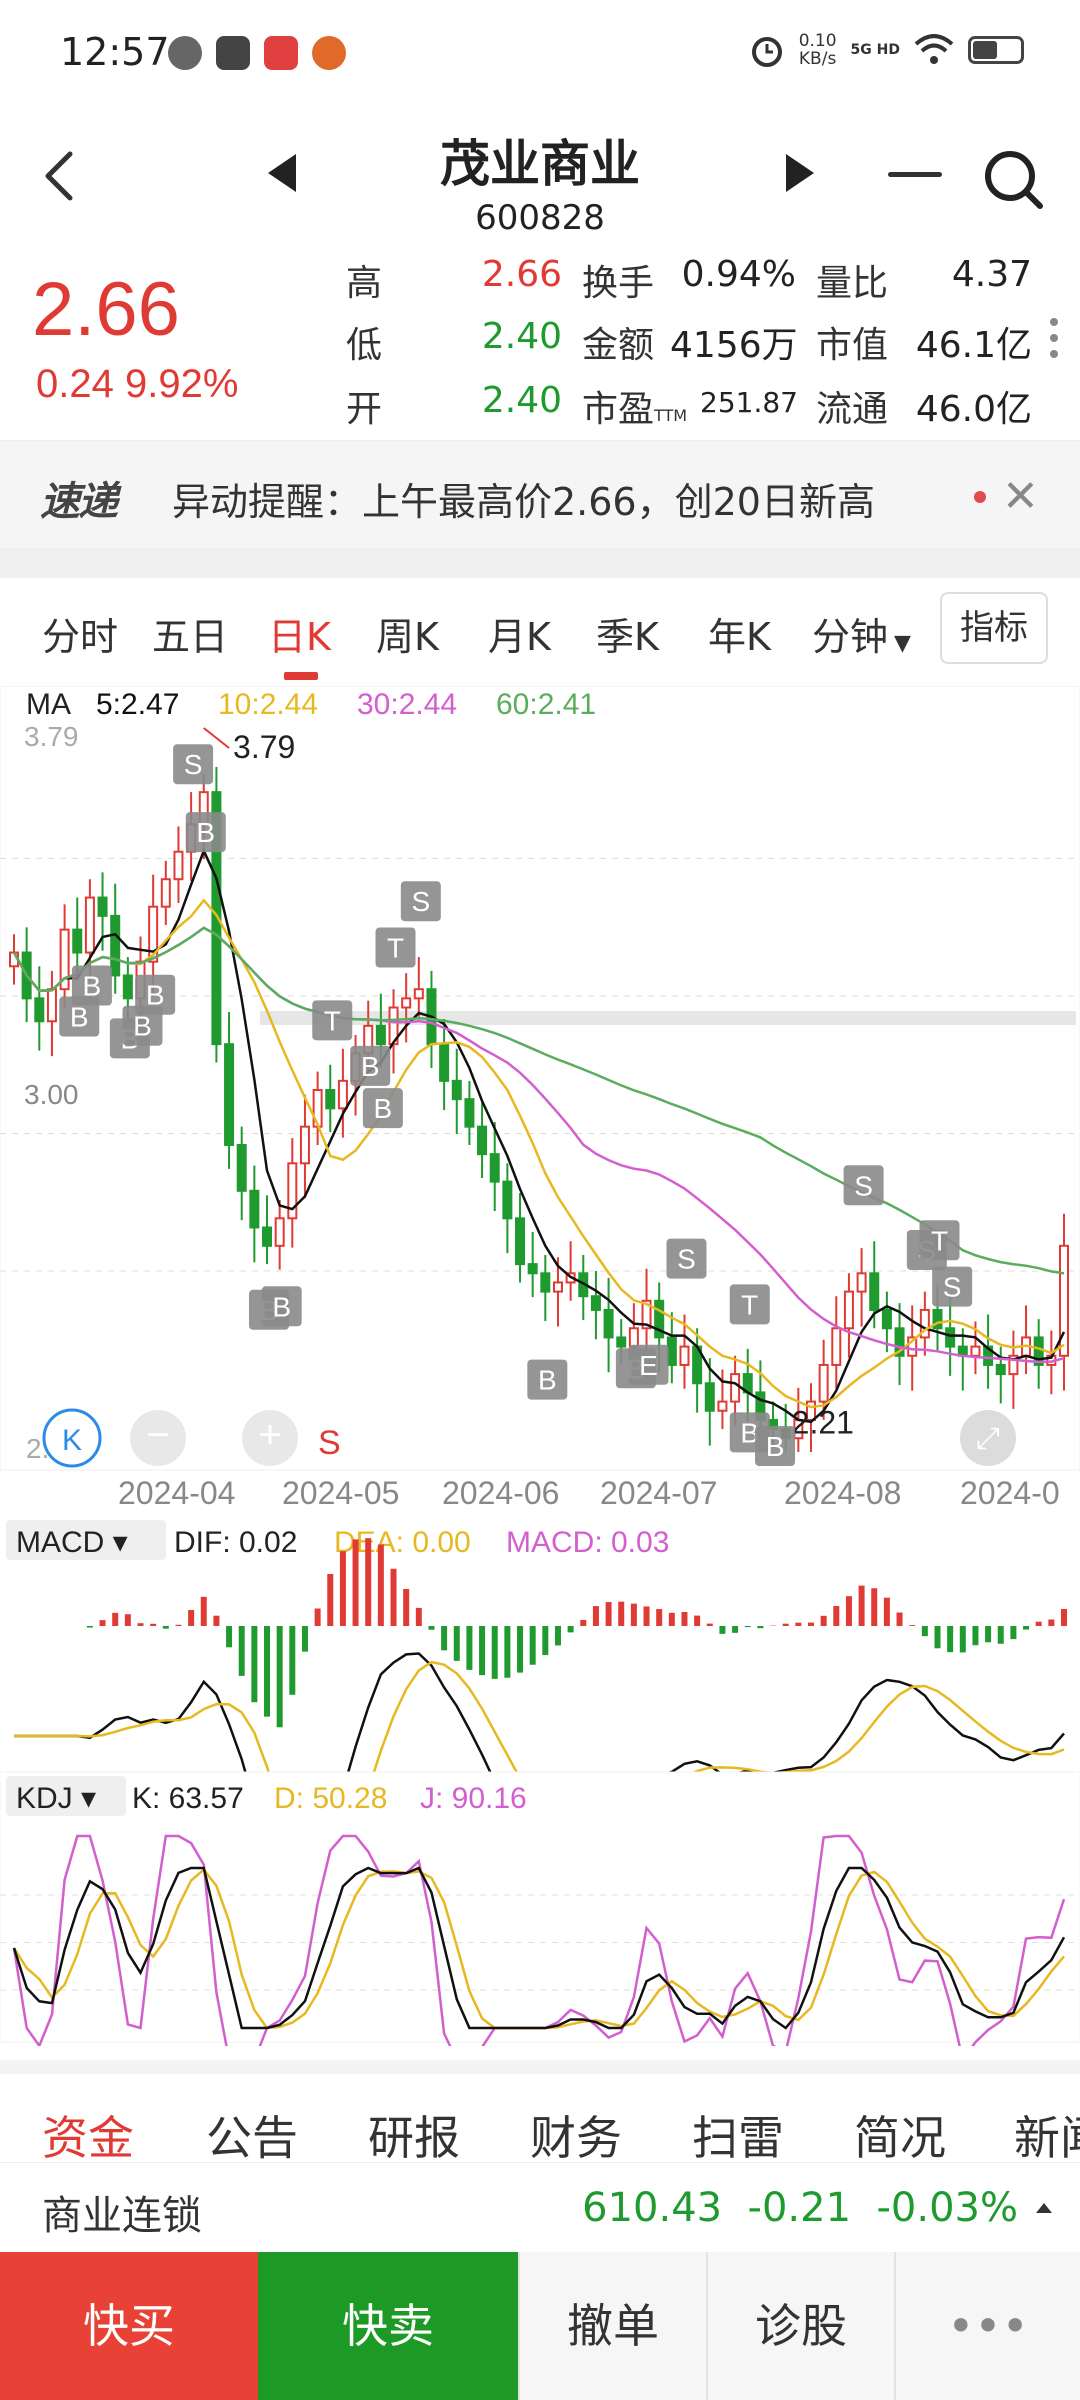 The height and width of the screenshot is (2400, 1080). What do you see at coordinates (994, 628) in the screenshot?
I see `indicator-button: 指标` at bounding box center [994, 628].